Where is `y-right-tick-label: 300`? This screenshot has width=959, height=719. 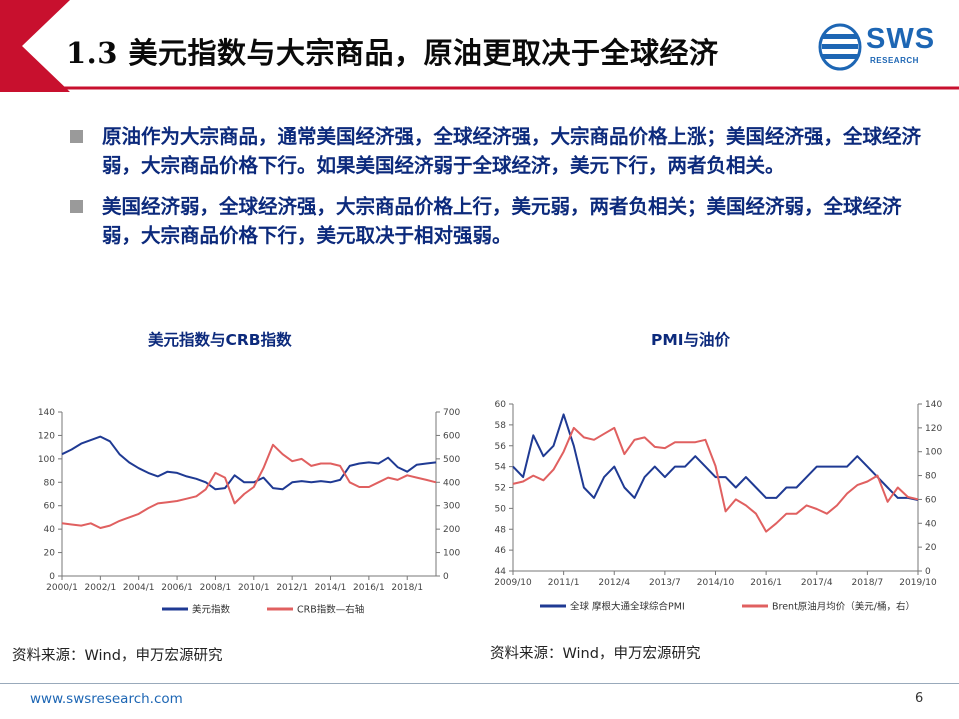
y-right-tick-label: 300 is located at coordinates (451, 507).